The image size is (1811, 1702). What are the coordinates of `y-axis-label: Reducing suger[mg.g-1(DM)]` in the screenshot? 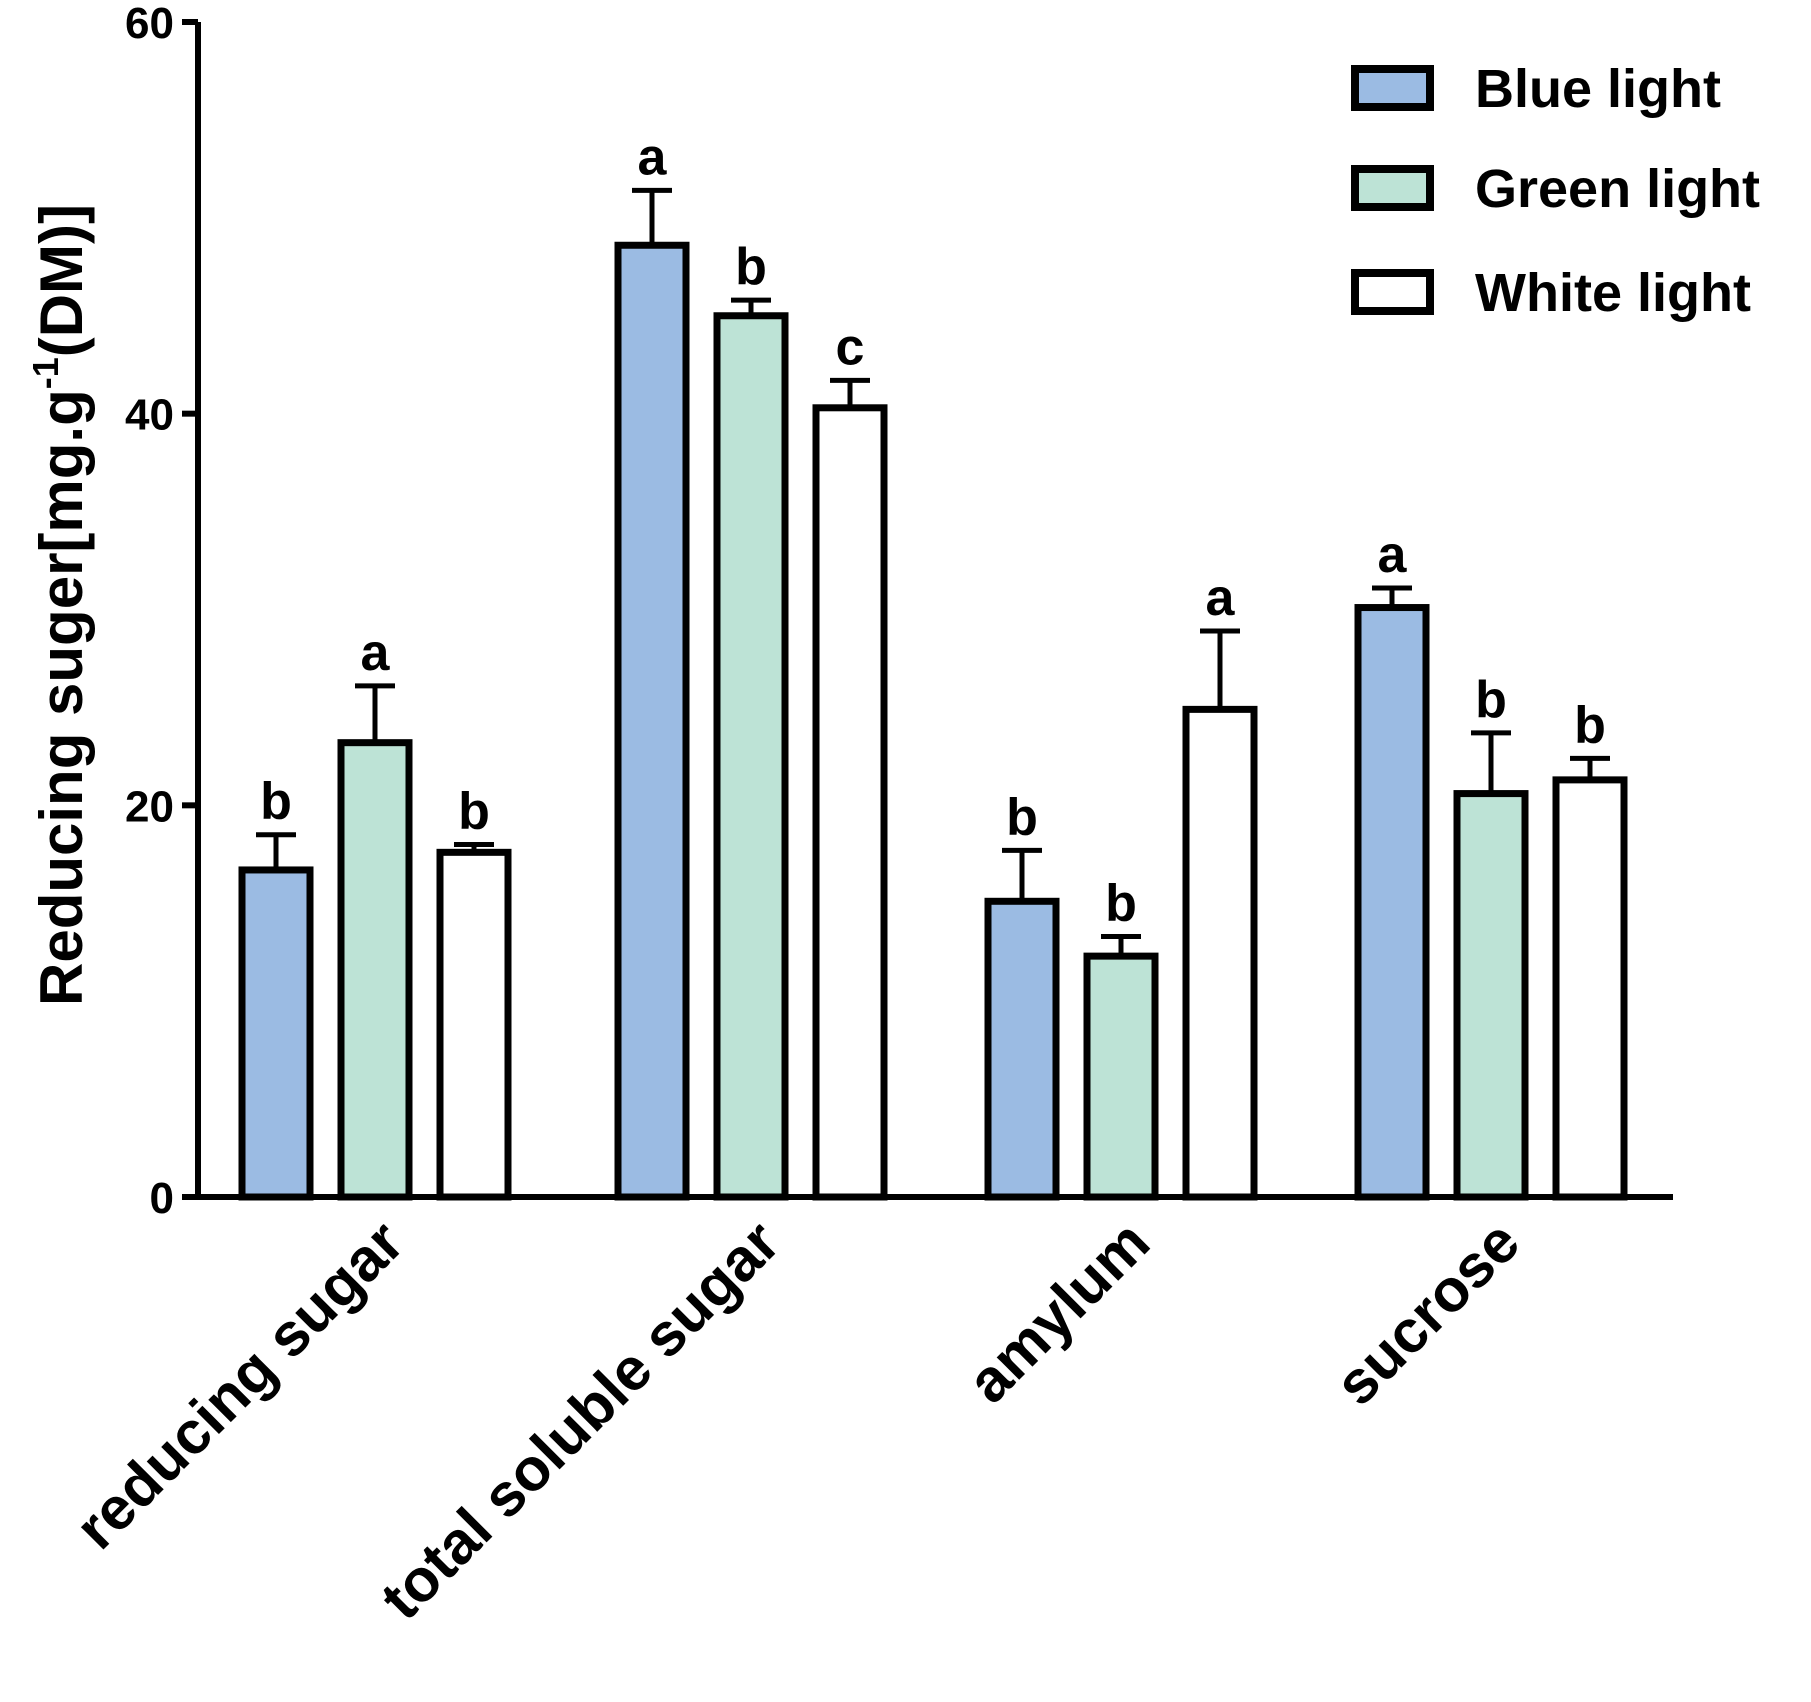 It's located at (60, 605).